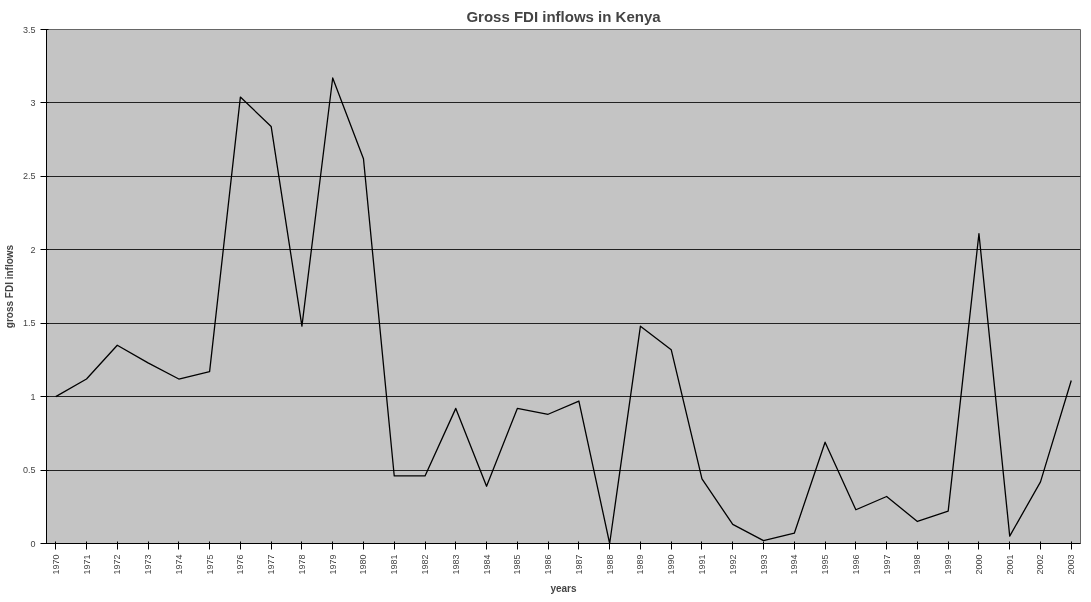 The height and width of the screenshot is (602, 1091). I want to click on x-tick-label: 1974, so click(178, 564).